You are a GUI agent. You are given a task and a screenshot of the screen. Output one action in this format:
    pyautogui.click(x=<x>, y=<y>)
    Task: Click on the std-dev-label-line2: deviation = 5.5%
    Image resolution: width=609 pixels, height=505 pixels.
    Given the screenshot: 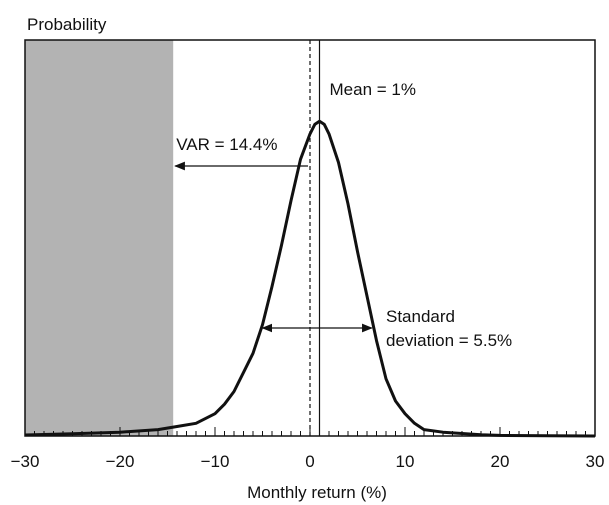 What is the action you would take?
    pyautogui.click(x=449, y=340)
    